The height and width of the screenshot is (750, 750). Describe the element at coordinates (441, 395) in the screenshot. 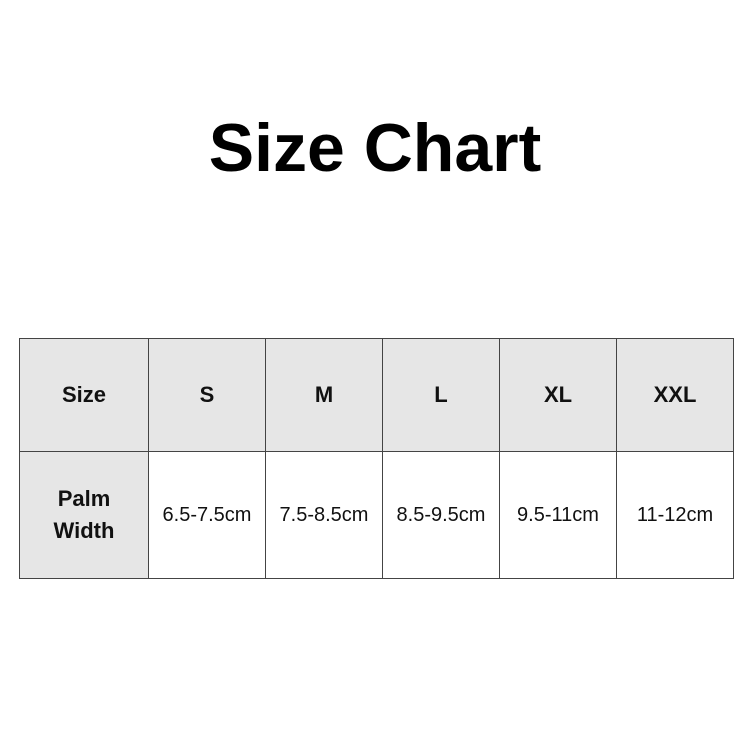

I see `size-cell: L` at that location.